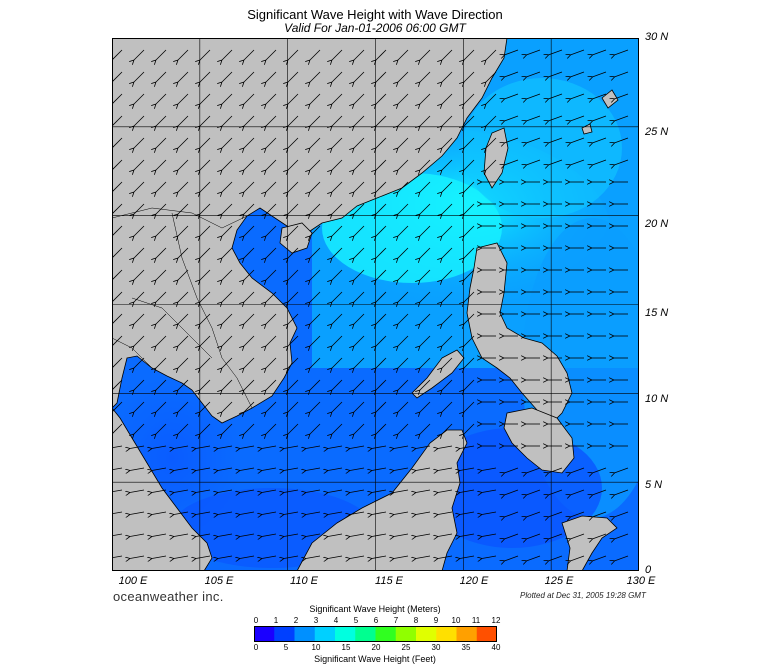  What do you see at coordinates (336, 620) in the screenshot?
I see `colorbar-meter-tick: 4` at bounding box center [336, 620].